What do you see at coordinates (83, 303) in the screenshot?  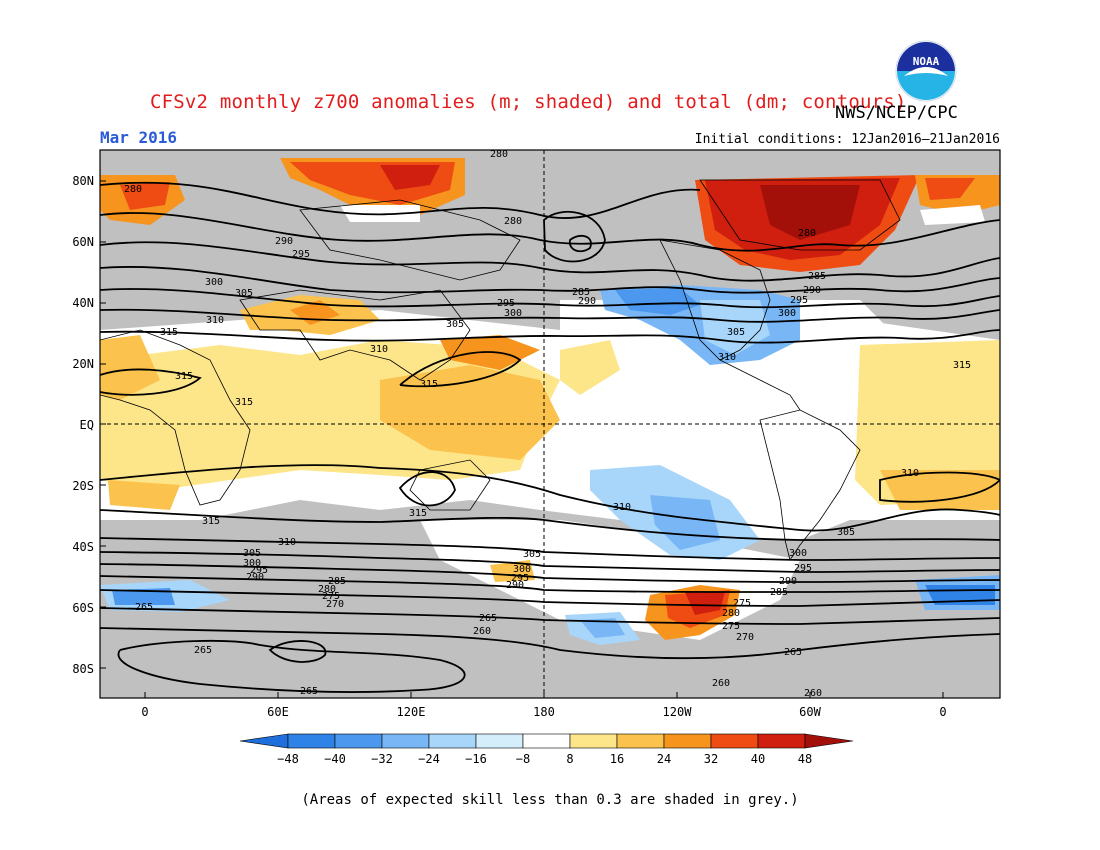 I see `lat-tick-label: 40N` at bounding box center [83, 303].